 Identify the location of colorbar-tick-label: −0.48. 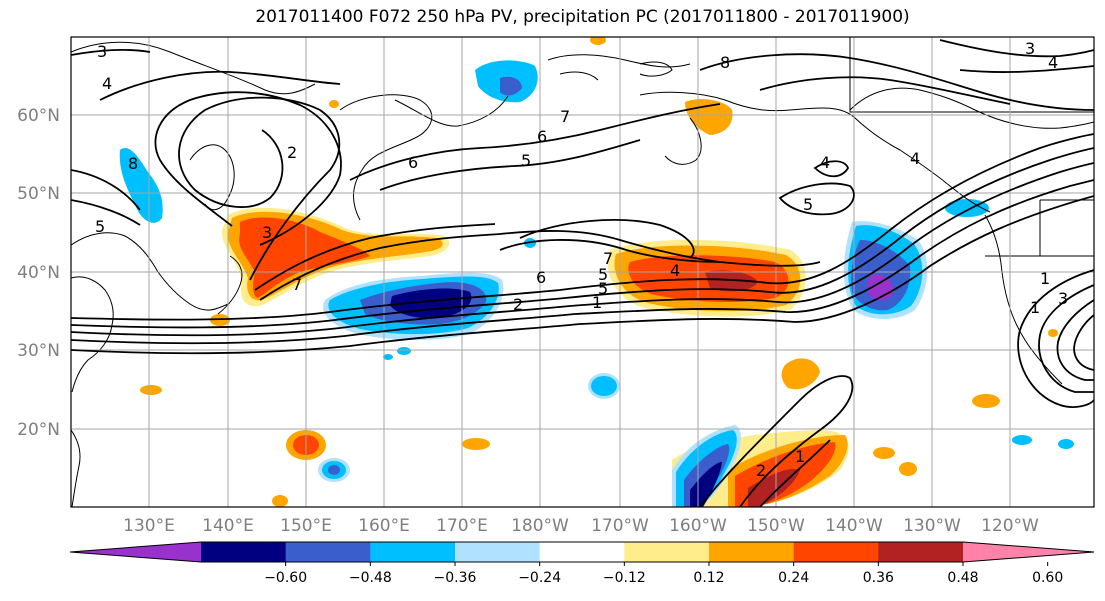
(370, 578).